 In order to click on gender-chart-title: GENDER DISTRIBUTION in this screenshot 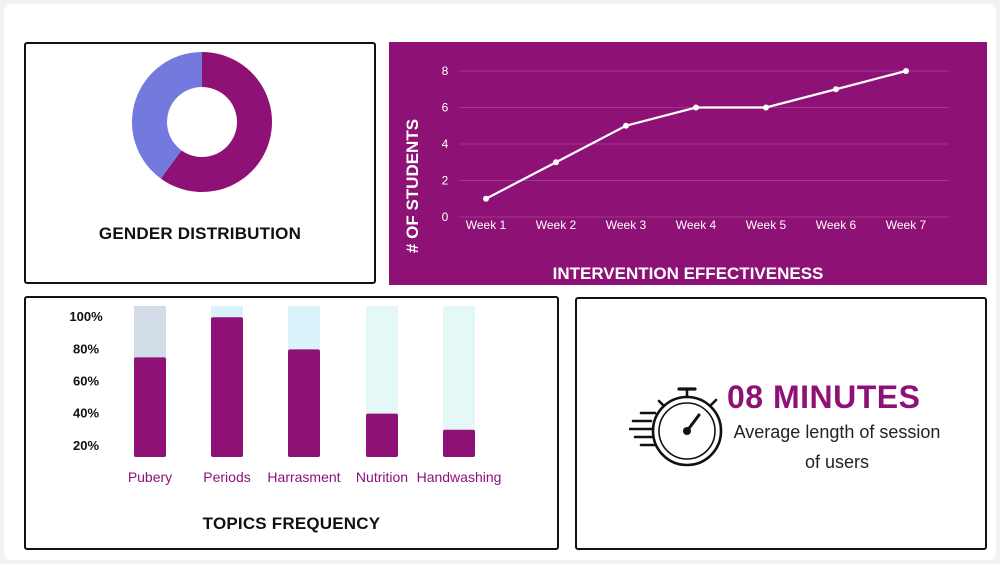, I will do `click(200, 233)`.